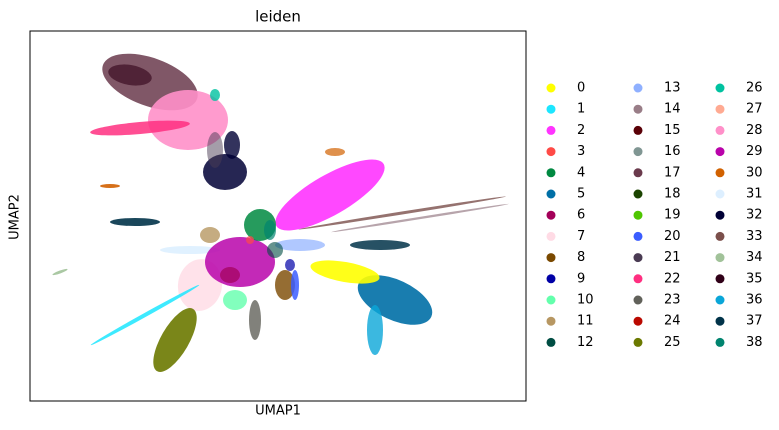  Describe the element at coordinates (585, 300) in the screenshot. I see `legend-label: 10` at that location.